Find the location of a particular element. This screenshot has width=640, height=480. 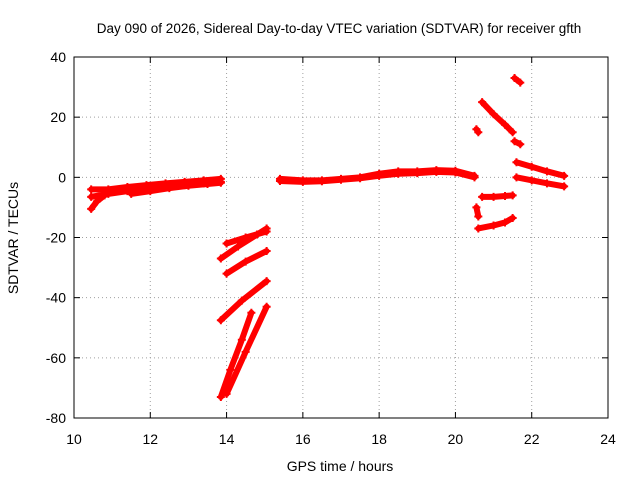

series-arc-i is located at coordinates (236, 354).